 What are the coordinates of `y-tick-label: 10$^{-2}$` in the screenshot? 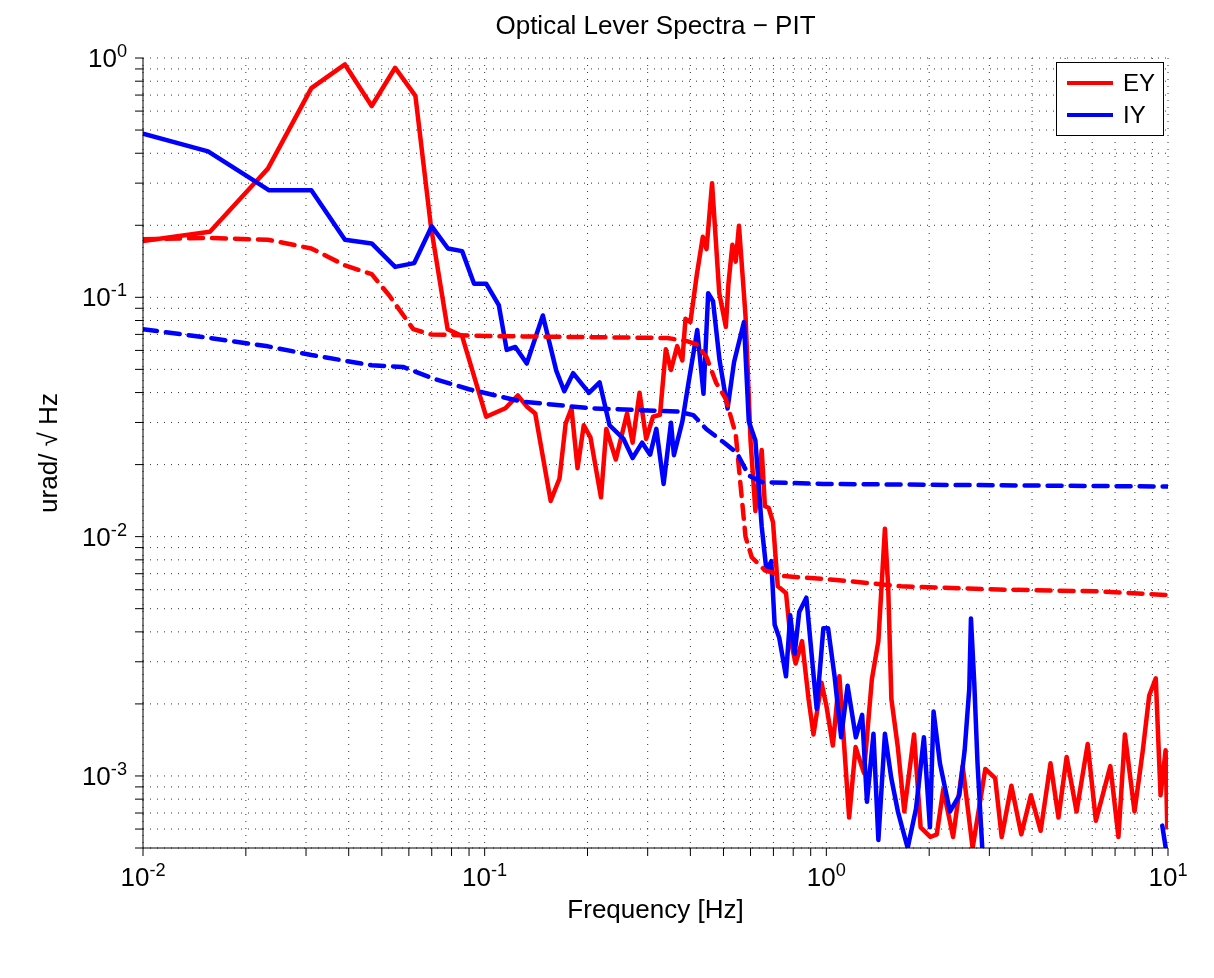 It's located at (104, 535).